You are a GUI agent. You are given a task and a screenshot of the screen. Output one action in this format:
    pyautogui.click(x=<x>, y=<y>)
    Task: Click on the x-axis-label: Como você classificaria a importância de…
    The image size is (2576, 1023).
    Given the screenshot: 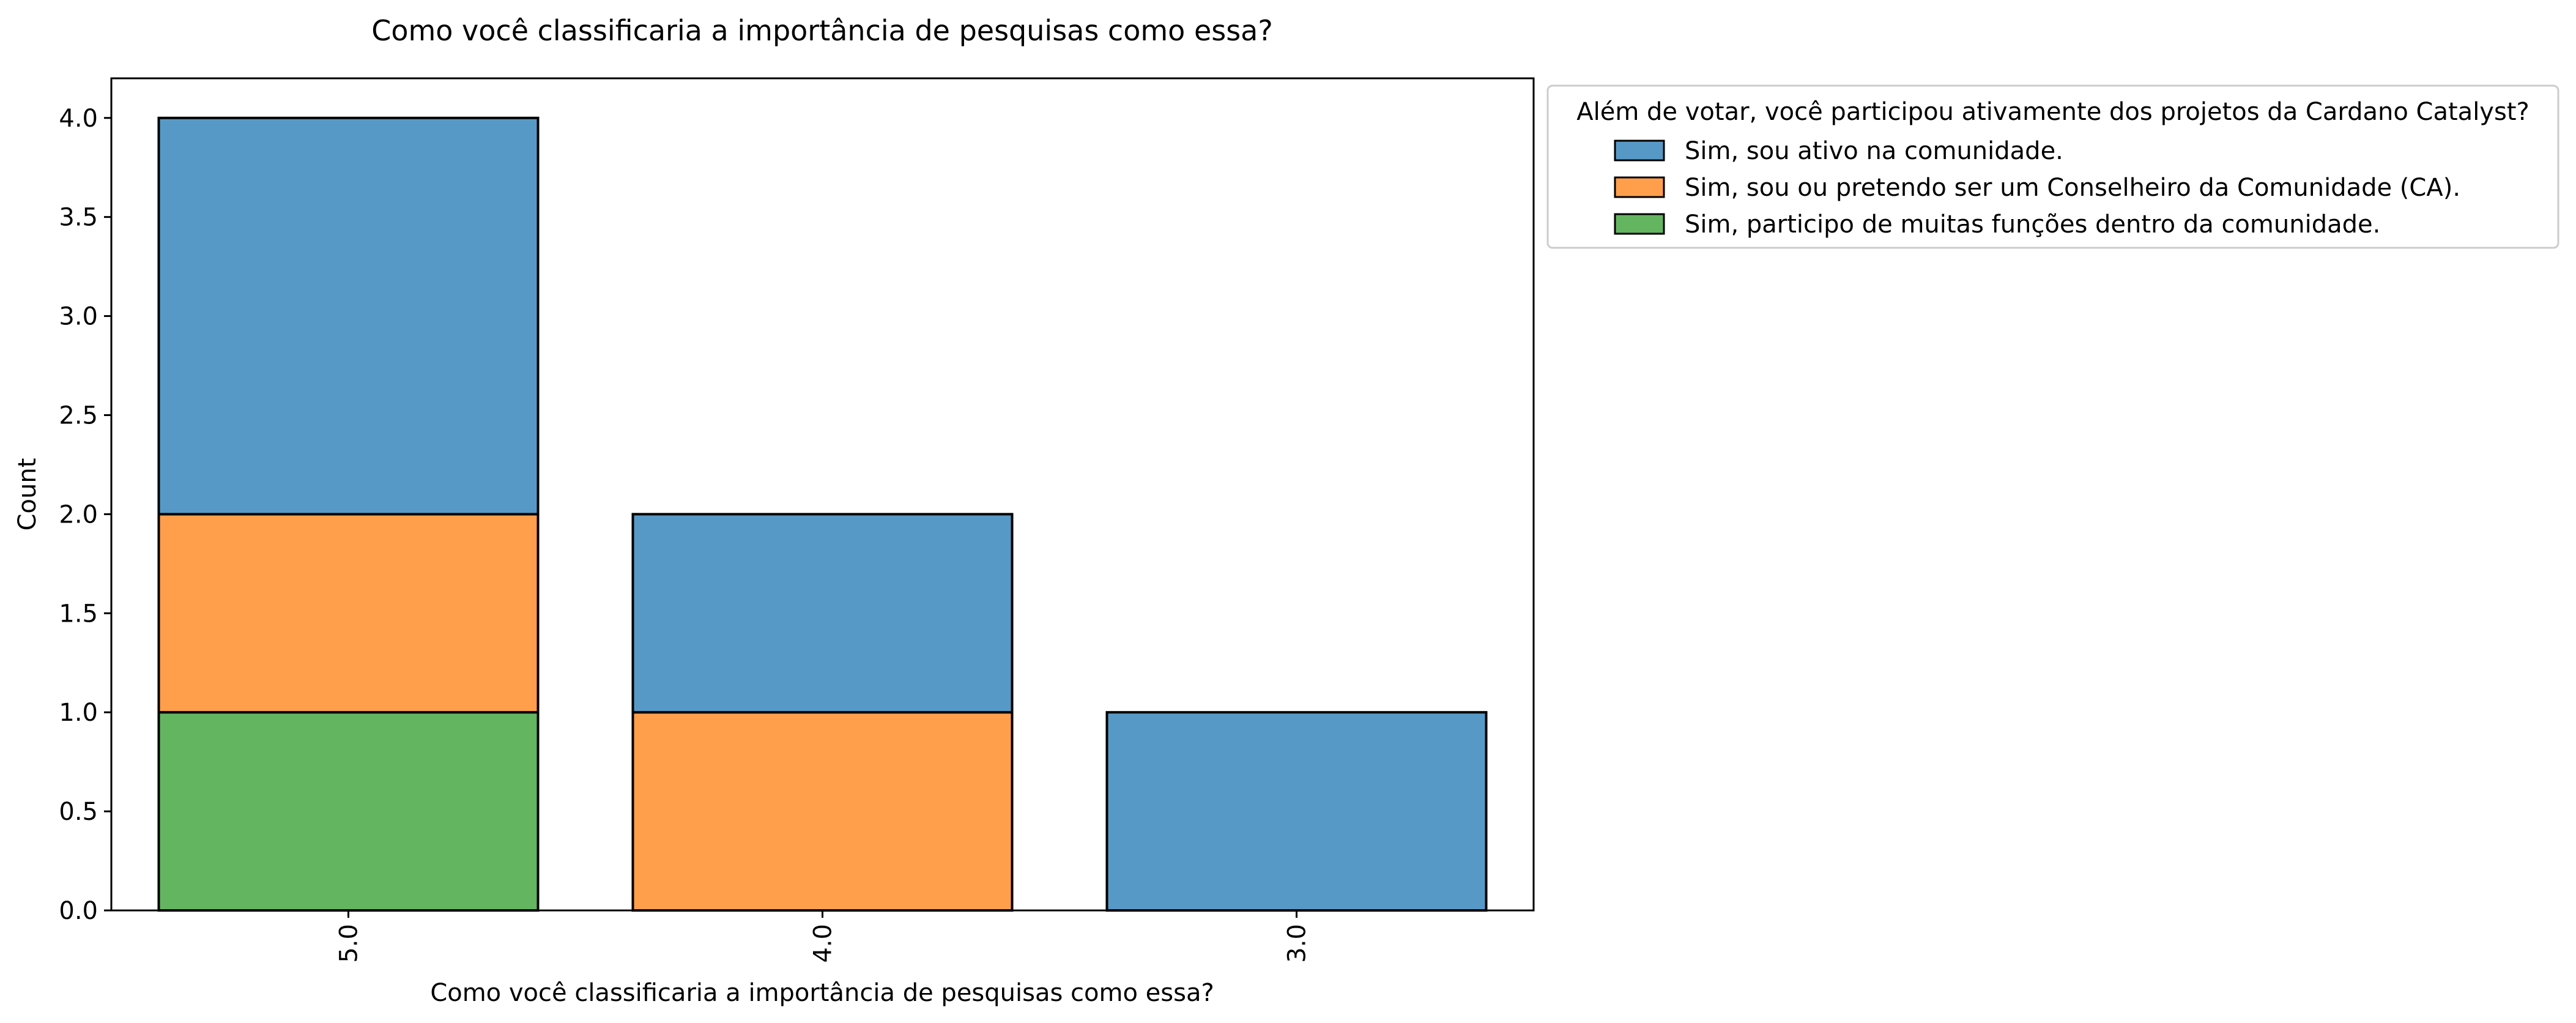 What is the action you would take?
    pyautogui.click(x=822, y=993)
    